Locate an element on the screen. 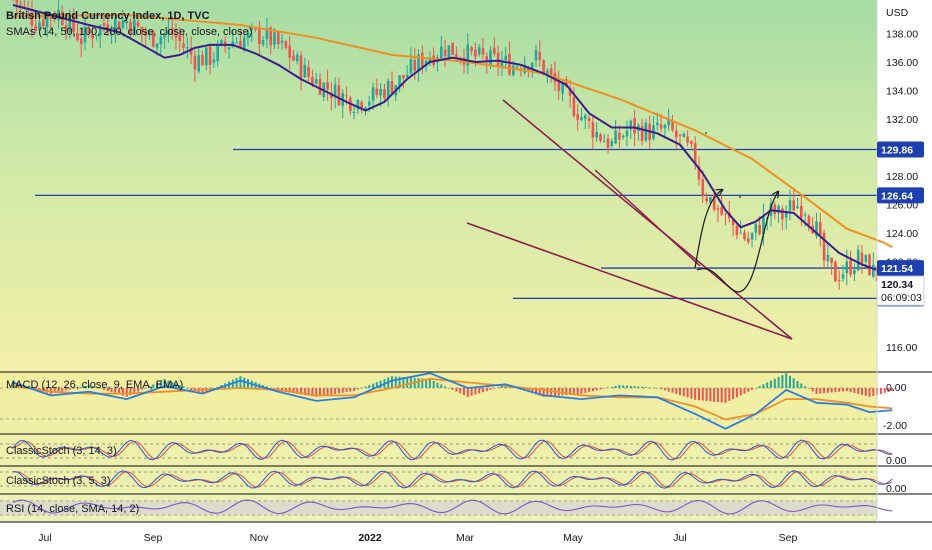 The image size is (932, 550). projection-arrows is located at coordinates (736, 241).